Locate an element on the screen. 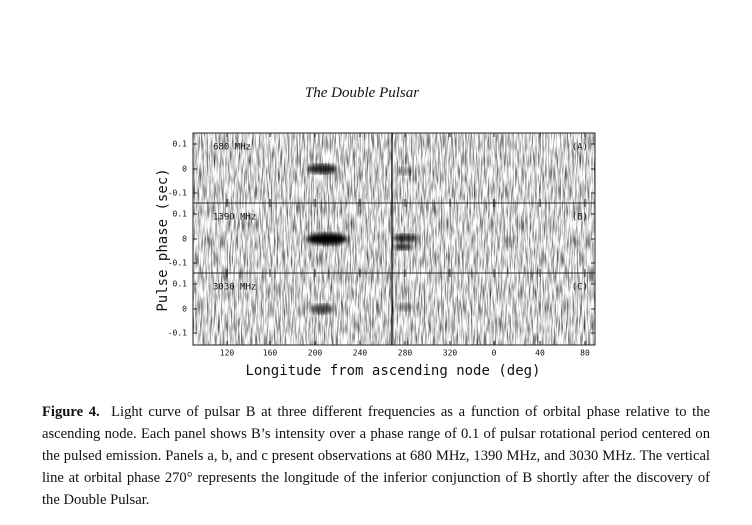 The width and height of the screenshot is (752, 525). panel-label: 3030 MHz is located at coordinates (234, 288).